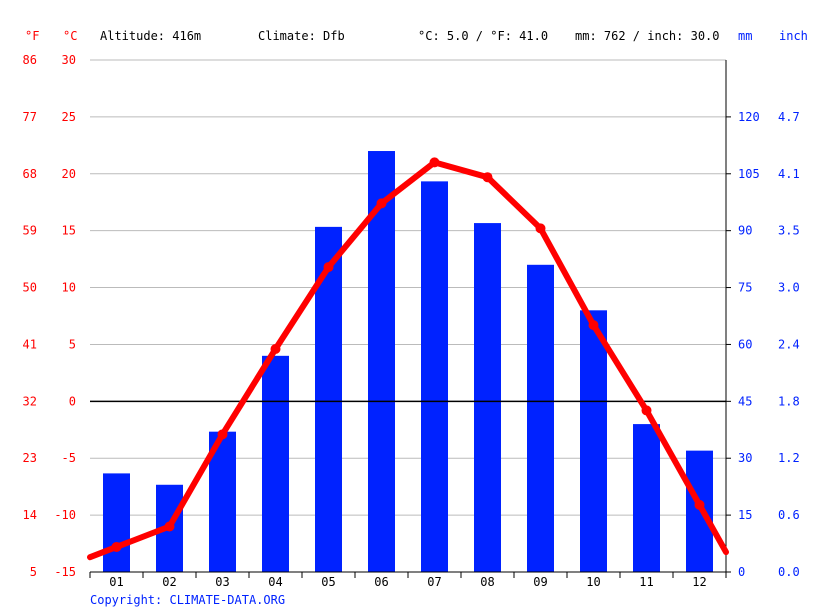 The image size is (815, 611). Describe the element at coordinates (30, 60) in the screenshot. I see `fahrenheit-tick-label: 86` at that location.